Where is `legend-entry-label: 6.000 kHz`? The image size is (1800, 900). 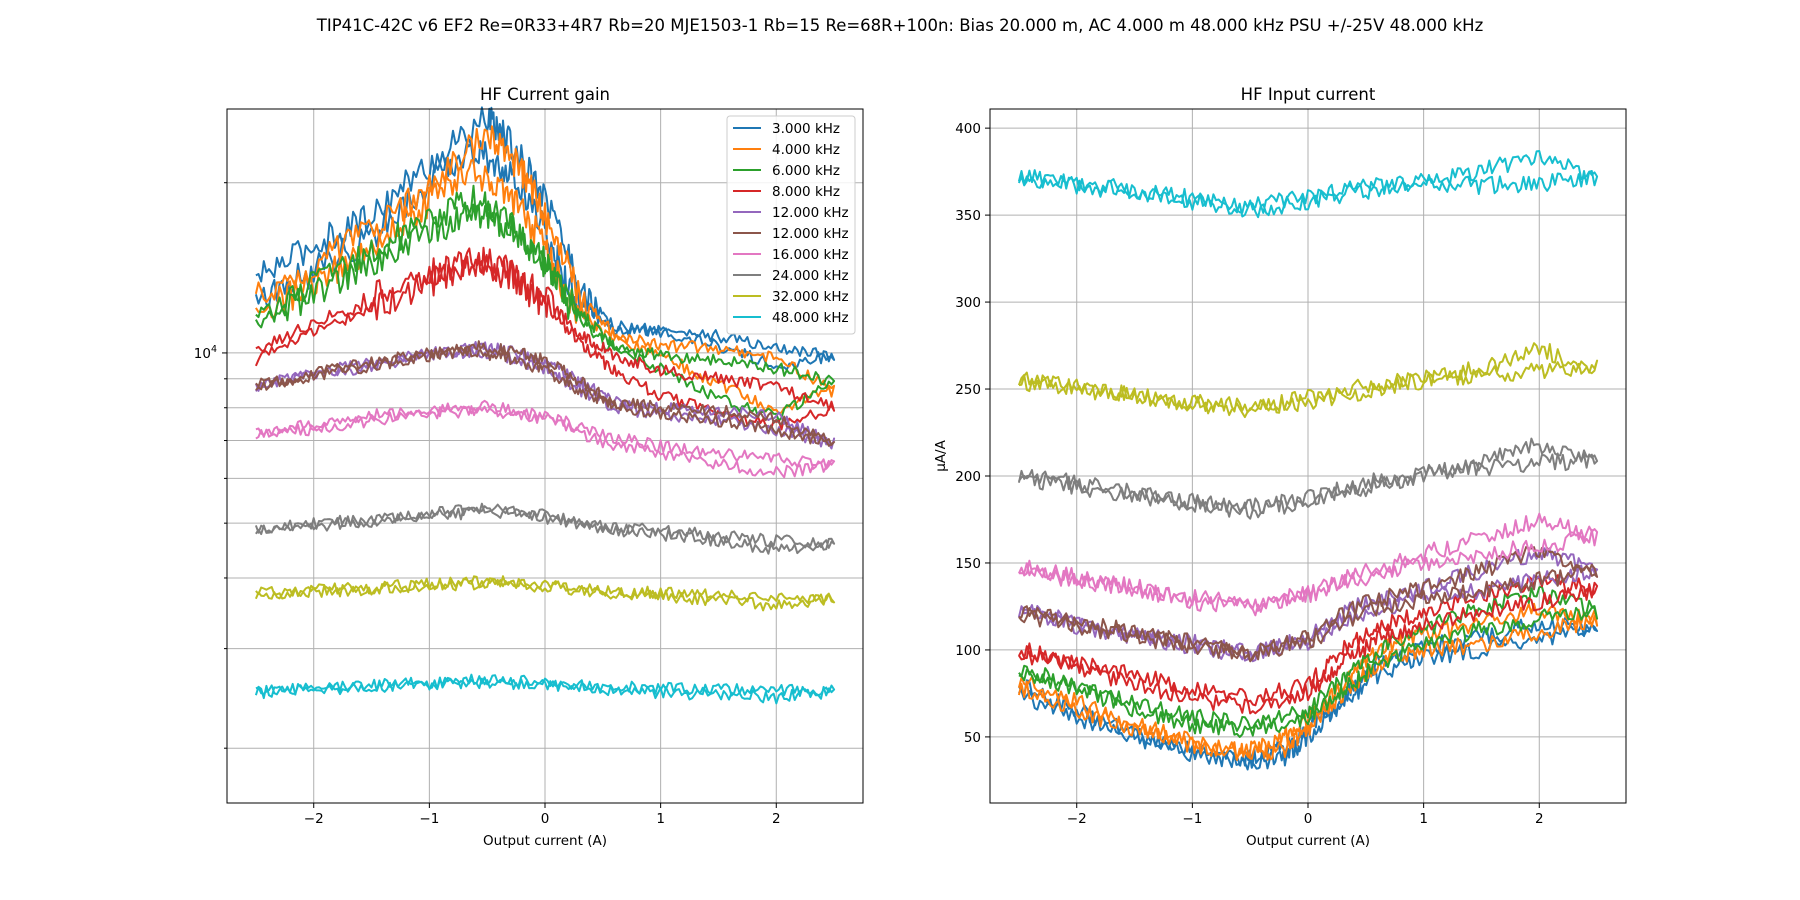
legend-entry-label: 6.000 kHz is located at coordinates (806, 171).